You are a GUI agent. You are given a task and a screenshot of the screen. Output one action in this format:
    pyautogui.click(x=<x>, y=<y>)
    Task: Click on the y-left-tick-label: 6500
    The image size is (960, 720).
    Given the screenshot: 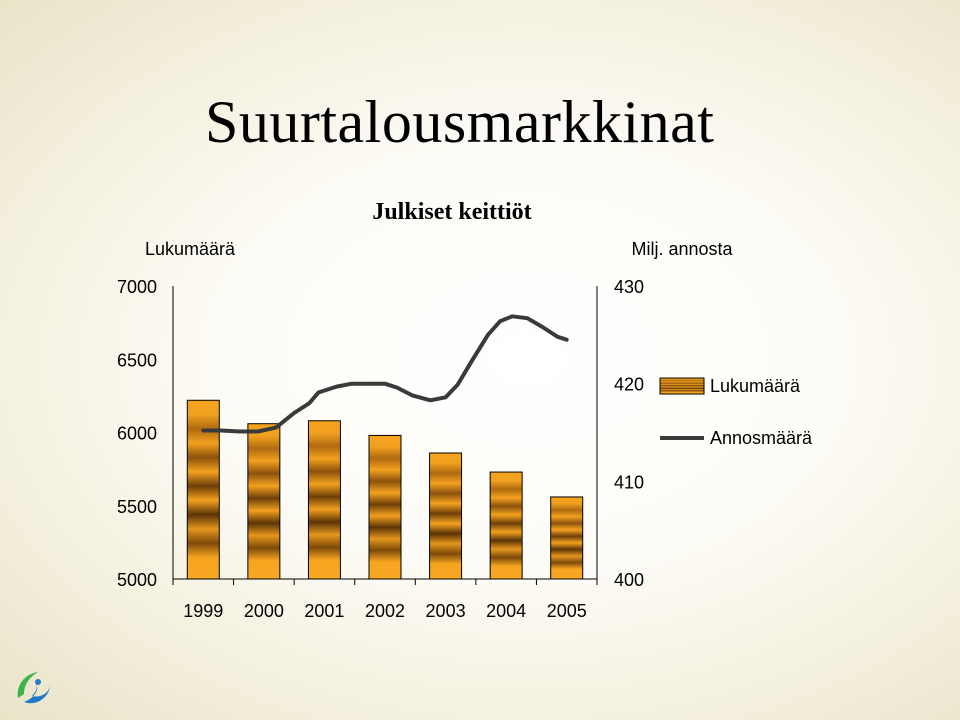 What is the action you would take?
    pyautogui.click(x=137, y=360)
    